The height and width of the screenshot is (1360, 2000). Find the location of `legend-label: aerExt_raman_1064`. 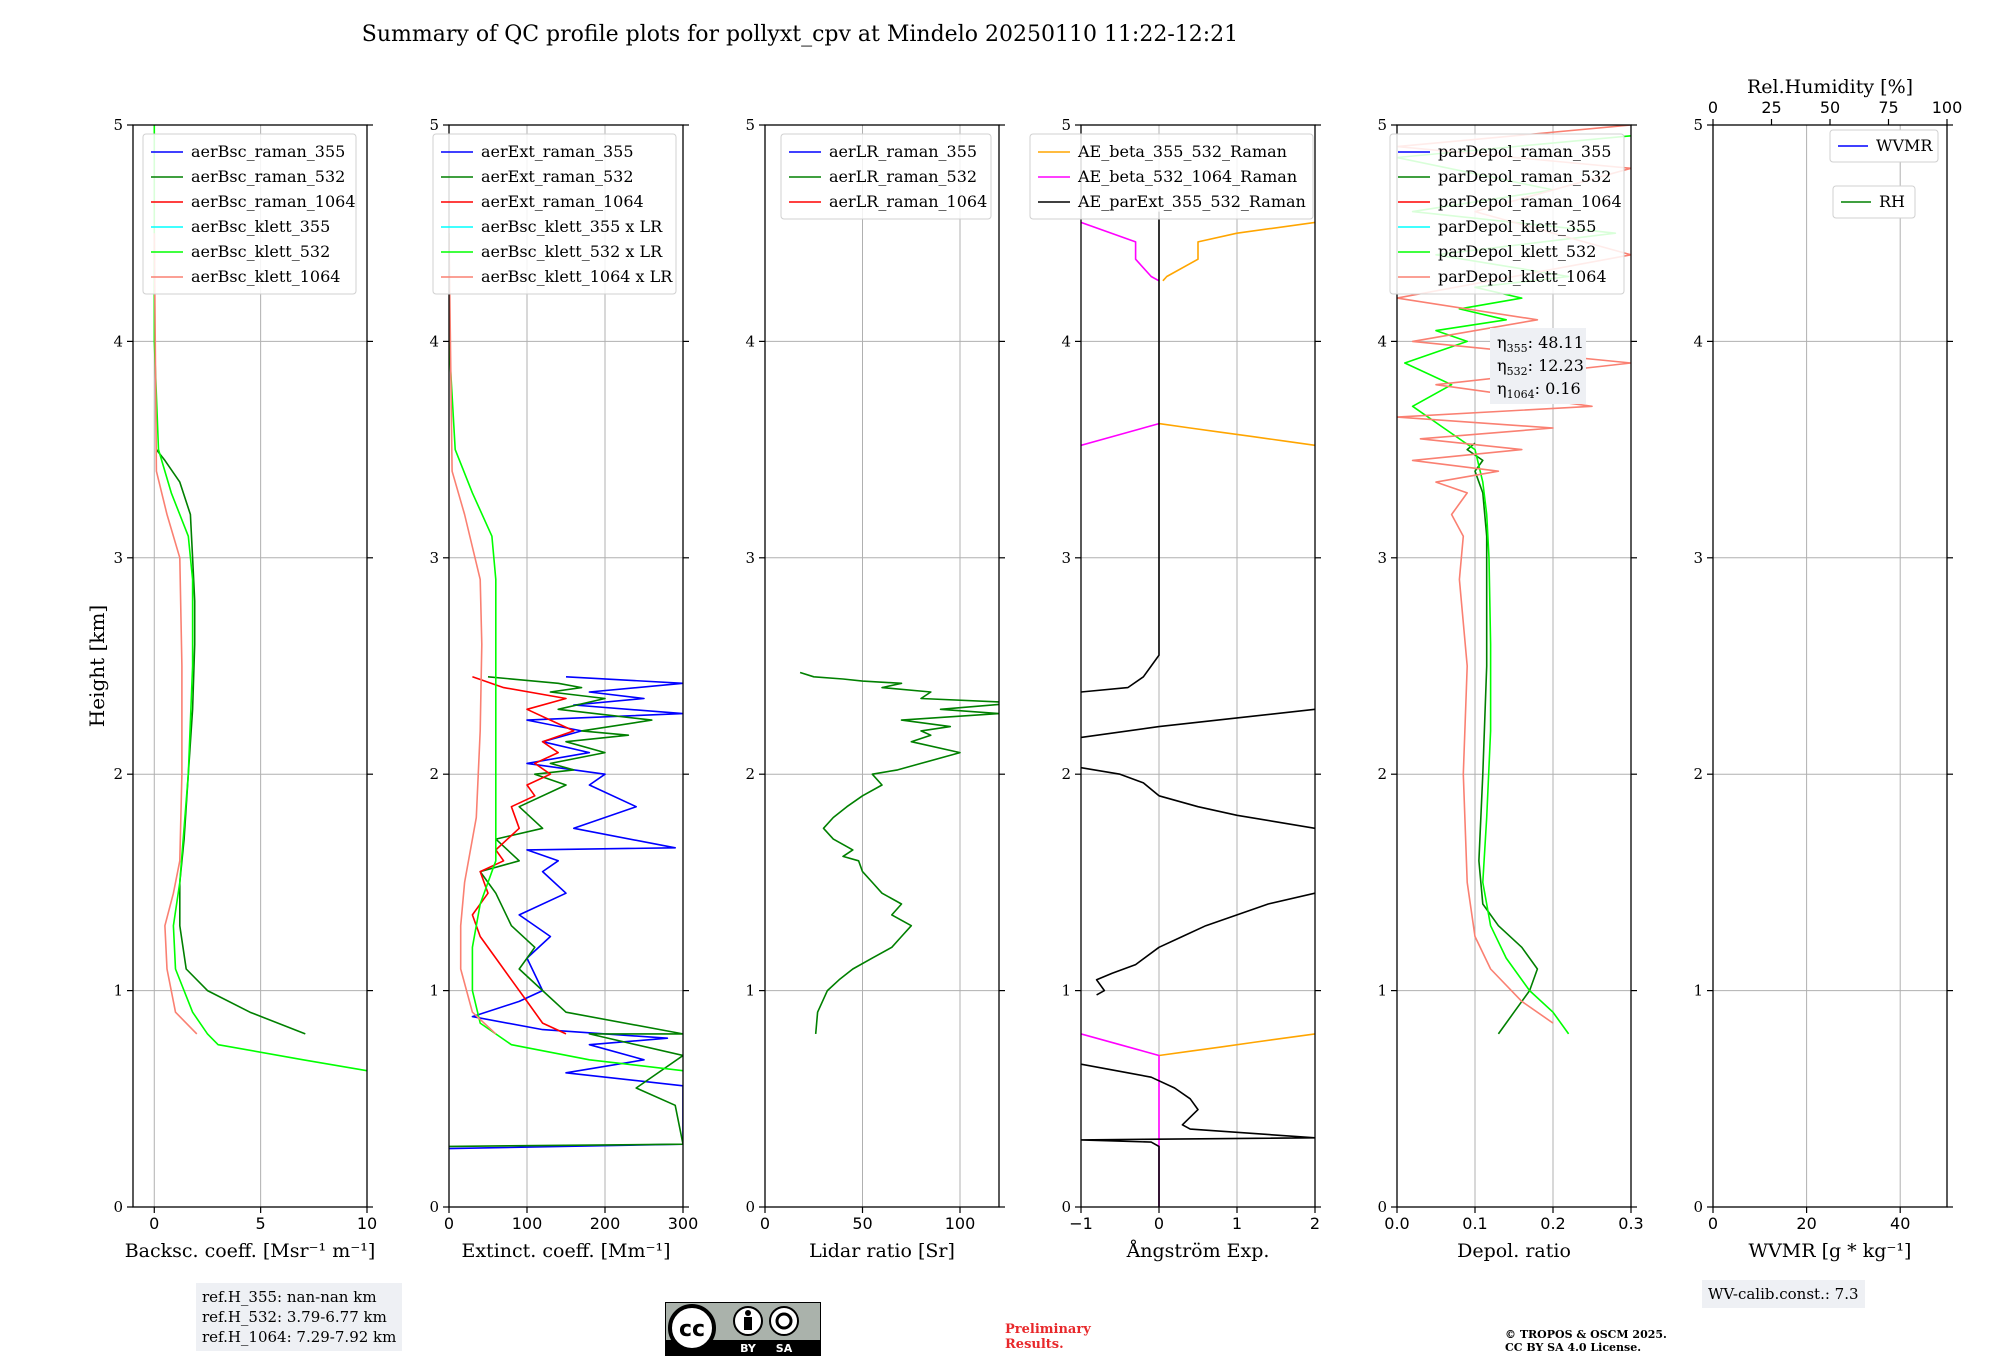

legend-label: aerExt_raman_1064 is located at coordinates (562, 201).